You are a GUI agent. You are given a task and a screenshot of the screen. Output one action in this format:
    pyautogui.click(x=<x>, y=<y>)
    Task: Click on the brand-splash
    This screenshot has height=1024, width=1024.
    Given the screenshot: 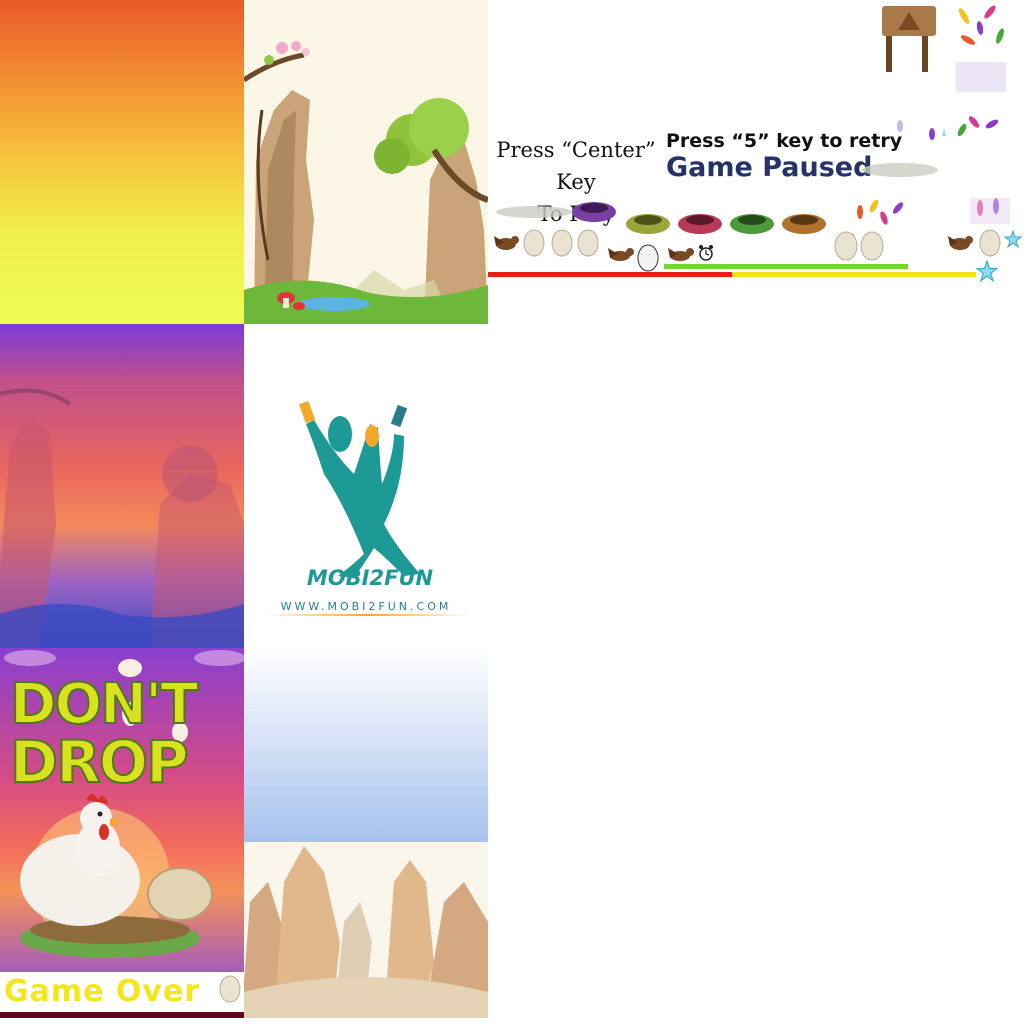 What is the action you would take?
    pyautogui.click(x=366, y=486)
    